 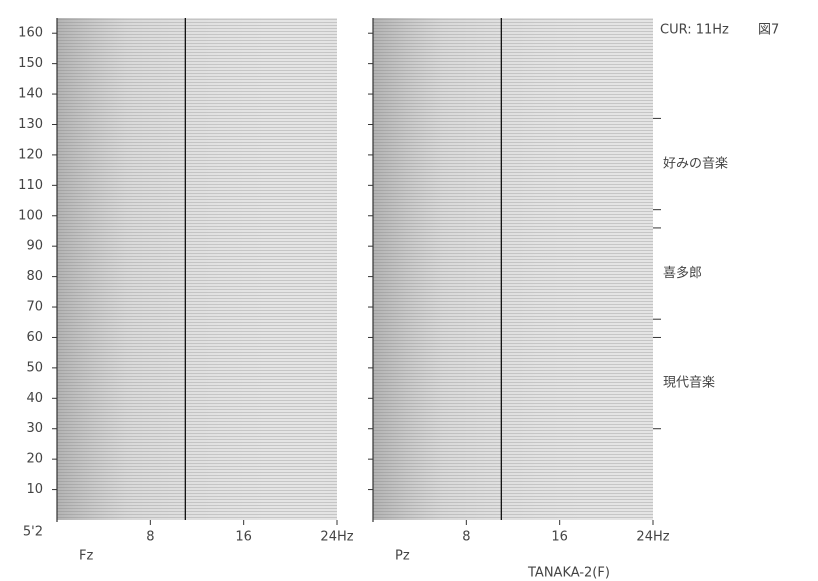 I want to click on y-tick-label: 150, so click(x=30, y=63).